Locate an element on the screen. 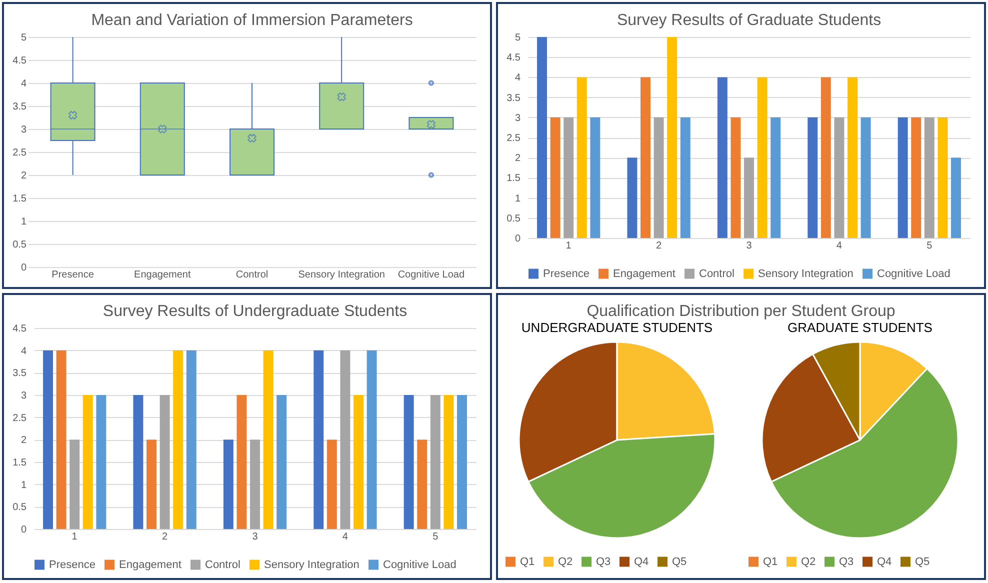 This screenshot has width=988, height=583. chart-title: Mean and Variation of Immersion Parameters is located at coordinates (252, 20).